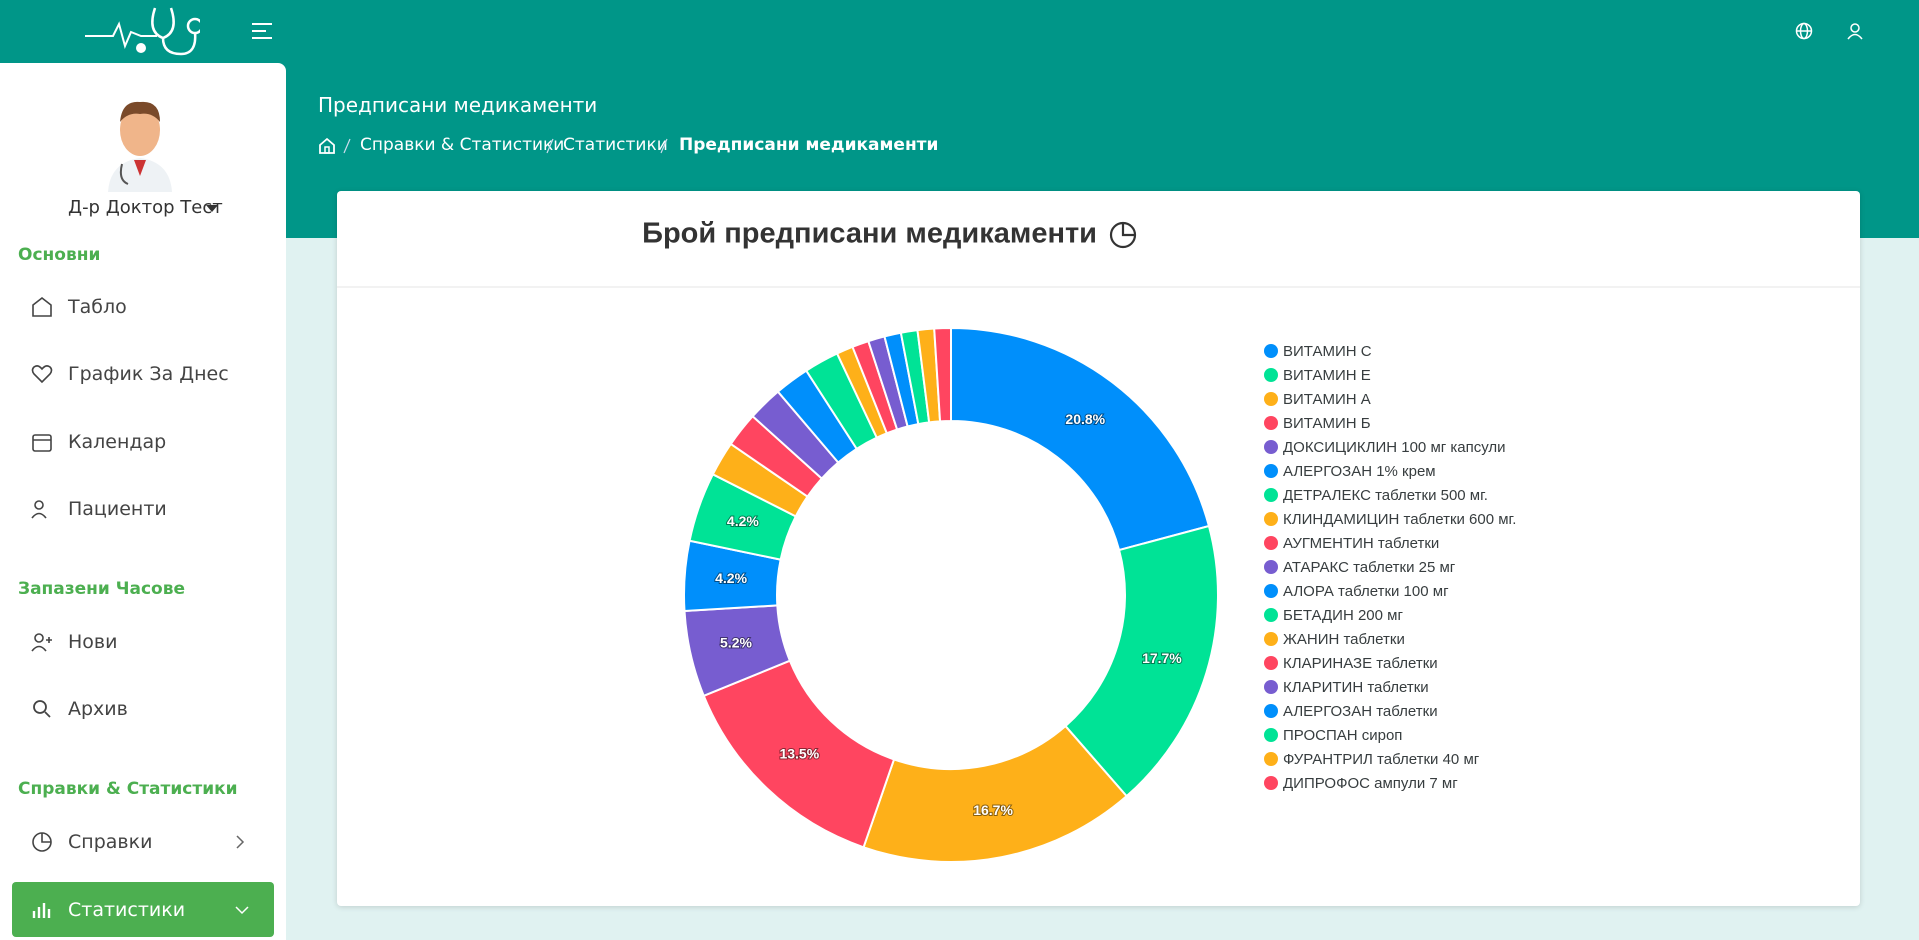  Describe the element at coordinates (98, 709) in the screenshot. I see `nav-item: Архив` at that location.